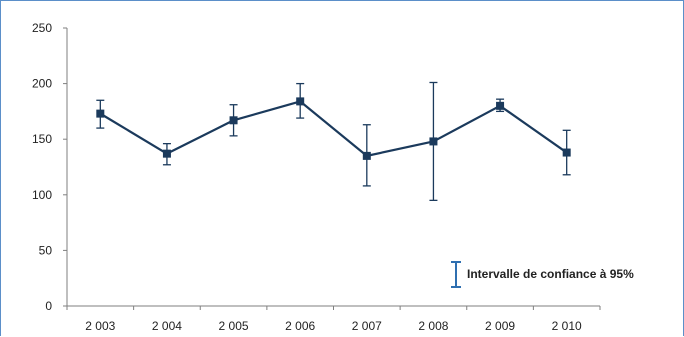 The width and height of the screenshot is (684, 337). I want to click on y-tick-label: 100, so click(42, 195).